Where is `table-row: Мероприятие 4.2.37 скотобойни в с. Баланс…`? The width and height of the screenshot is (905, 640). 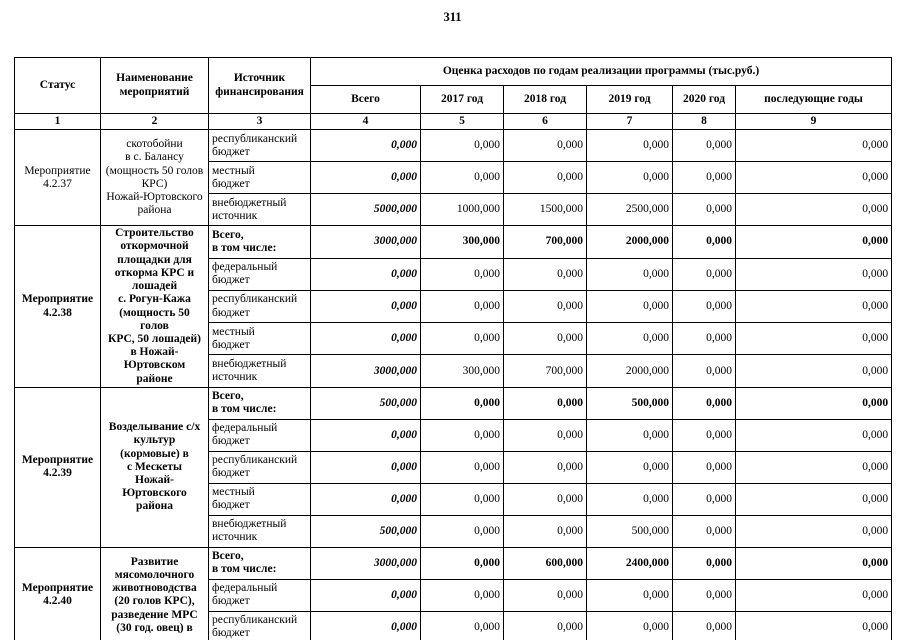 table-row: Мероприятие 4.2.37 скотобойни в с. Баланс… is located at coordinates (453, 178).